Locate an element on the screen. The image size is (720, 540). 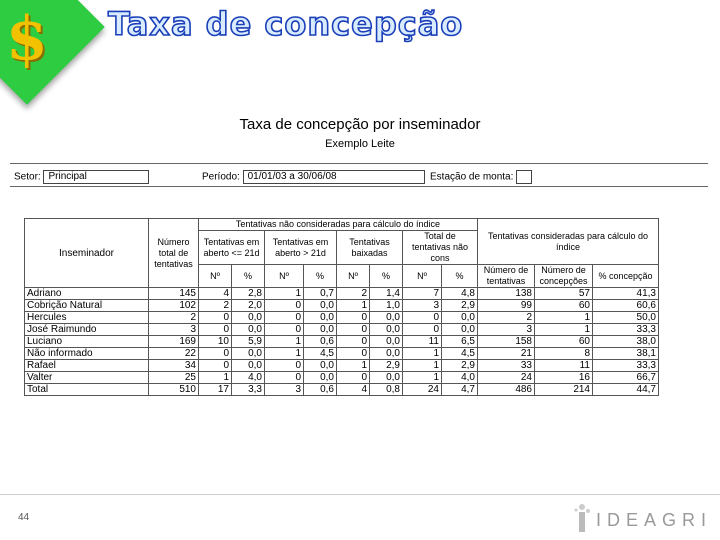
col-pct: % is located at coordinates (320, 276).